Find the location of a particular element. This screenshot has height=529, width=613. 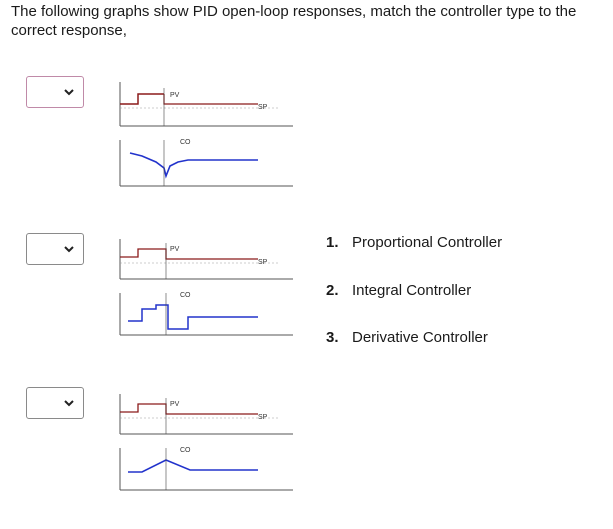

answer-number: 1. is located at coordinates (332, 242).